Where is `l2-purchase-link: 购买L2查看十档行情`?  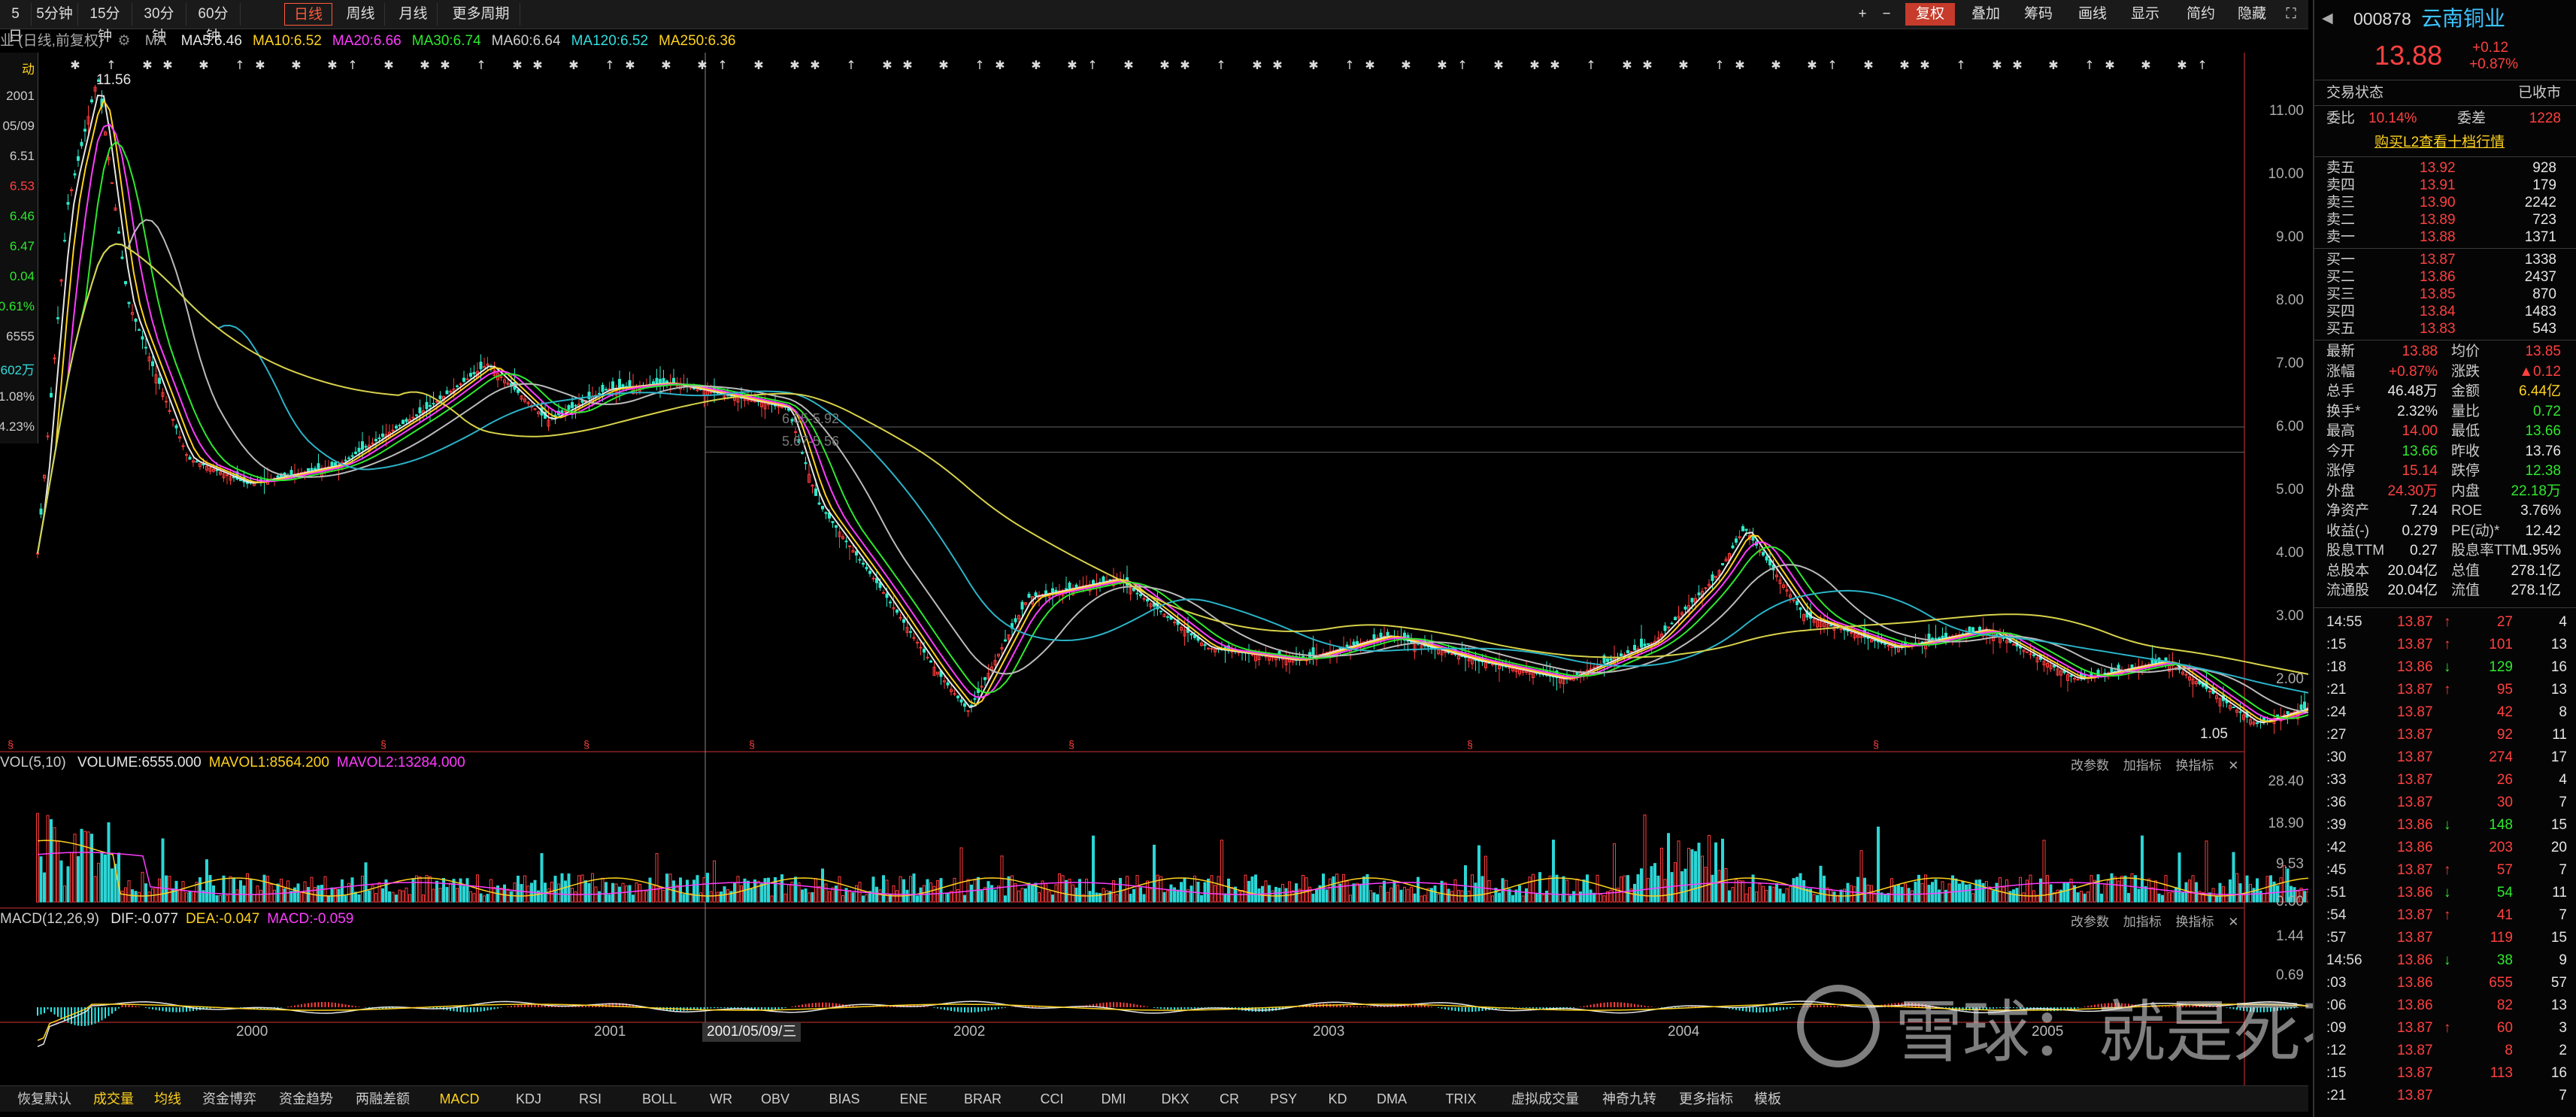 l2-purchase-link: 购买L2查看十档行情 is located at coordinates (2439, 142).